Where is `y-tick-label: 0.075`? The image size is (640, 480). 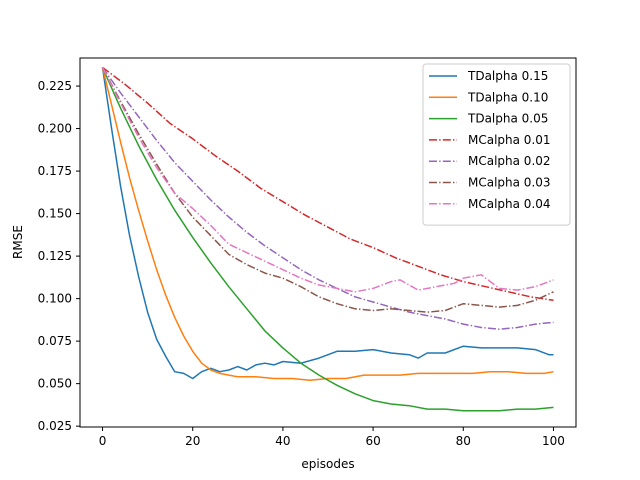 y-tick-label: 0.075 is located at coordinates (55, 341).